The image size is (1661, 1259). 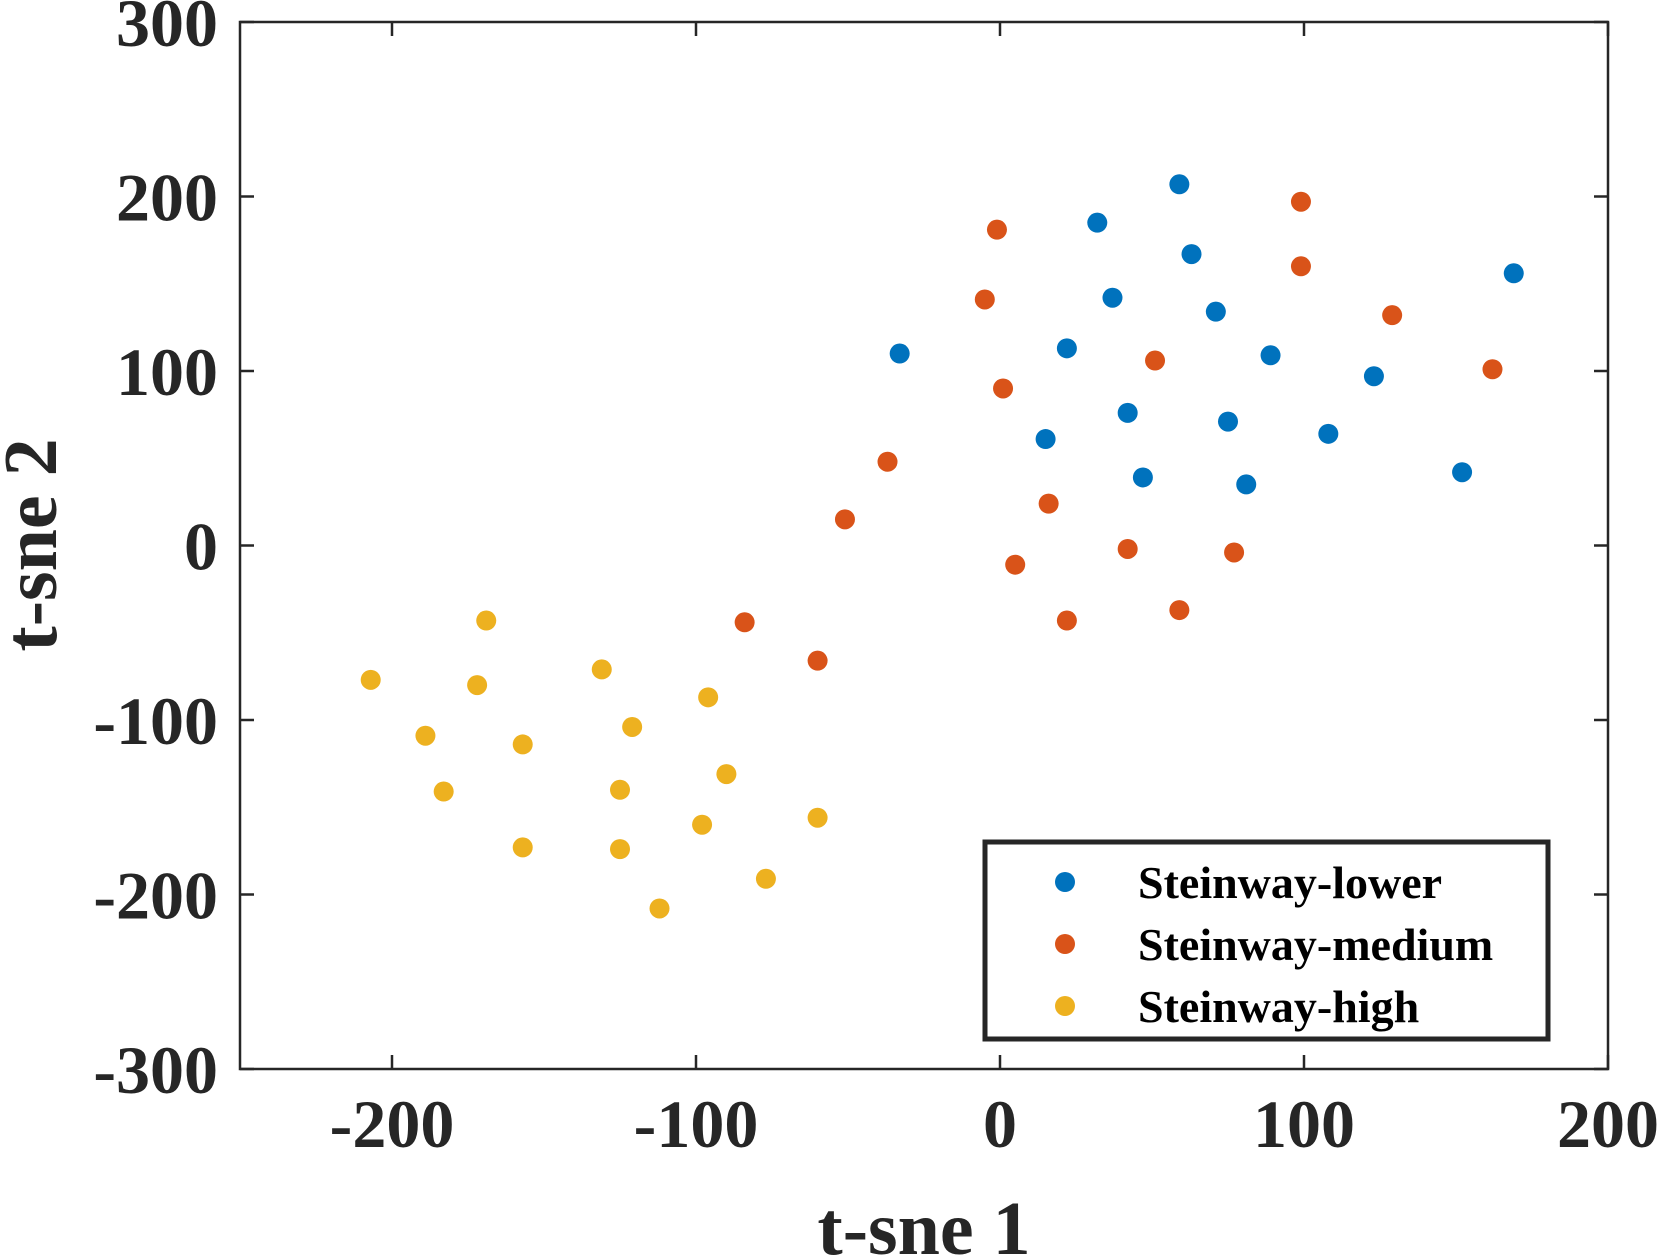 What do you see at coordinates (696, 1124) in the screenshot?
I see `x-tick-label: -100` at bounding box center [696, 1124].